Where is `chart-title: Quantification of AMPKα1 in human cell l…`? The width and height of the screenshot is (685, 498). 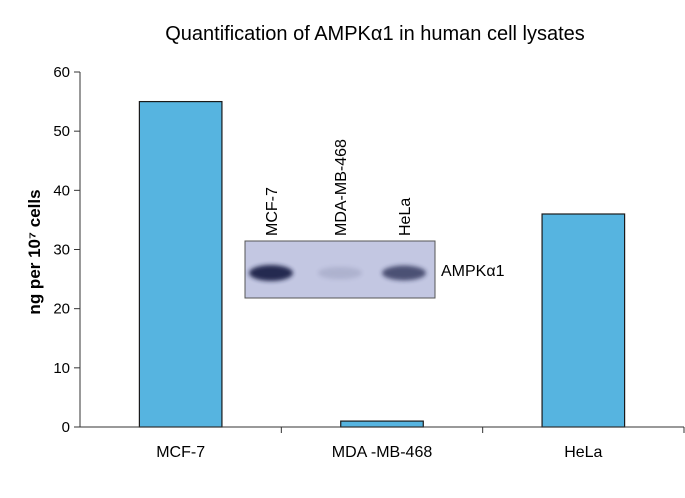
chart-title: Quantification of AMPKα1 in human cell l… is located at coordinates (375, 34).